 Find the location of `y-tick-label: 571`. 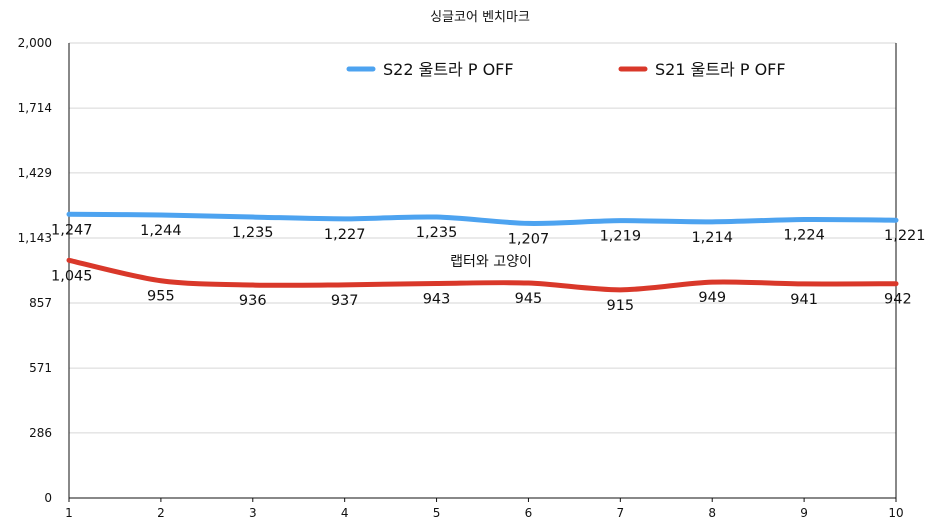

y-tick-label: 571 is located at coordinates (40, 368).